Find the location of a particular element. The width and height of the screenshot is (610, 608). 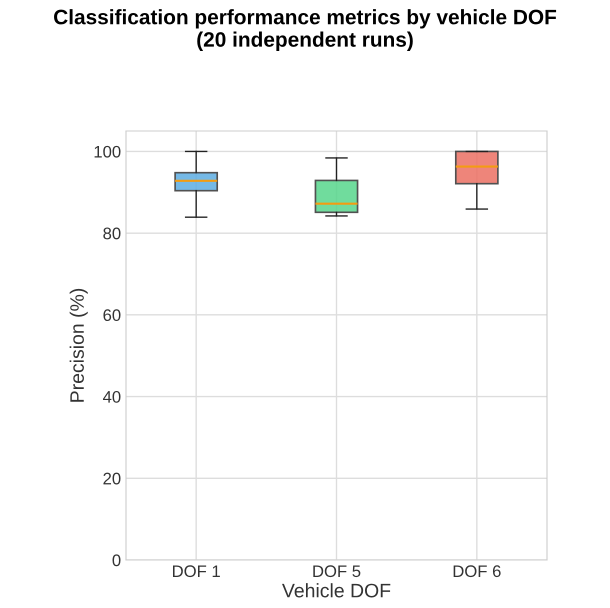

y-tick-label: 0 is located at coordinates (116, 560).